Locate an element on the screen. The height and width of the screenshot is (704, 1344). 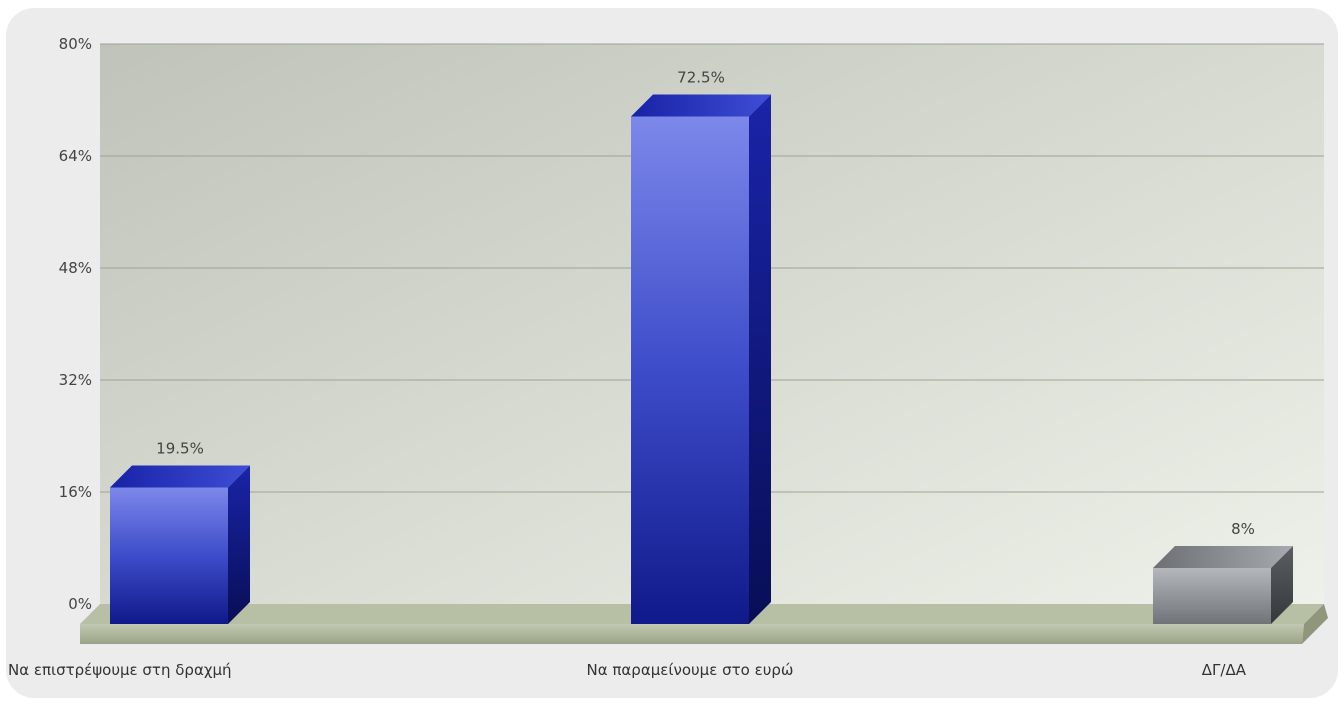
floor-front is located at coordinates (692, 634).